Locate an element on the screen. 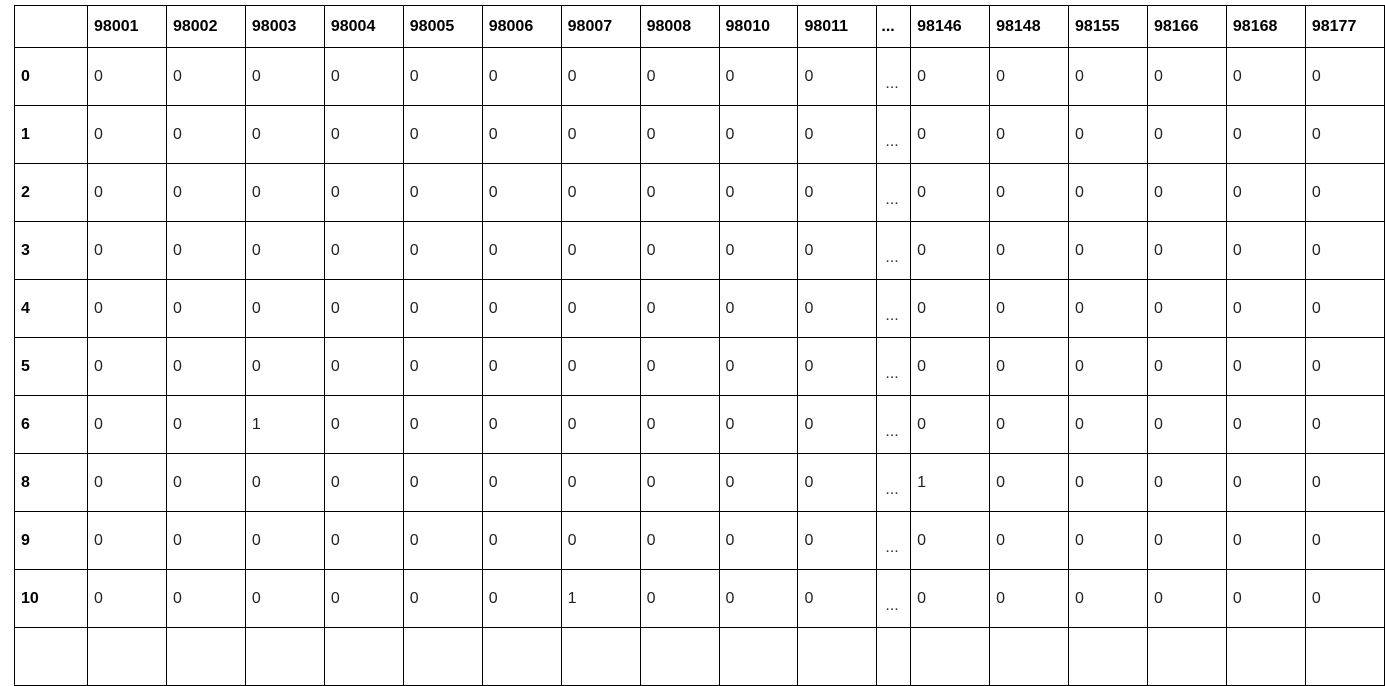  table-row: 1 0 0 0 0 0 0 0 0 0 0... 0 0 0 0 0 0 is located at coordinates (699, 134).